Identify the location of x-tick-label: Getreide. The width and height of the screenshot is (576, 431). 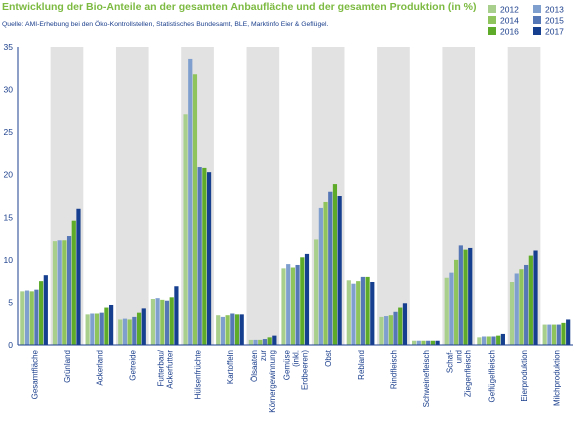
(132, 364).